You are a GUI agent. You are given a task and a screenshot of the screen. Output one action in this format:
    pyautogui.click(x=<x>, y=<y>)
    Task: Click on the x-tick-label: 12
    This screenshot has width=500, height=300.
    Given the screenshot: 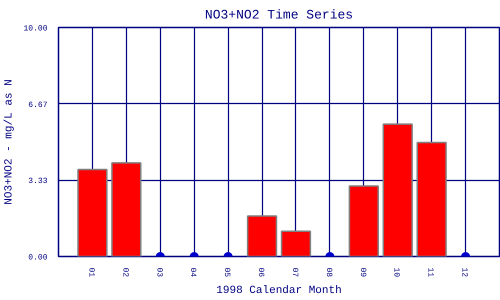 What is the action you would take?
    pyautogui.click(x=464, y=273)
    